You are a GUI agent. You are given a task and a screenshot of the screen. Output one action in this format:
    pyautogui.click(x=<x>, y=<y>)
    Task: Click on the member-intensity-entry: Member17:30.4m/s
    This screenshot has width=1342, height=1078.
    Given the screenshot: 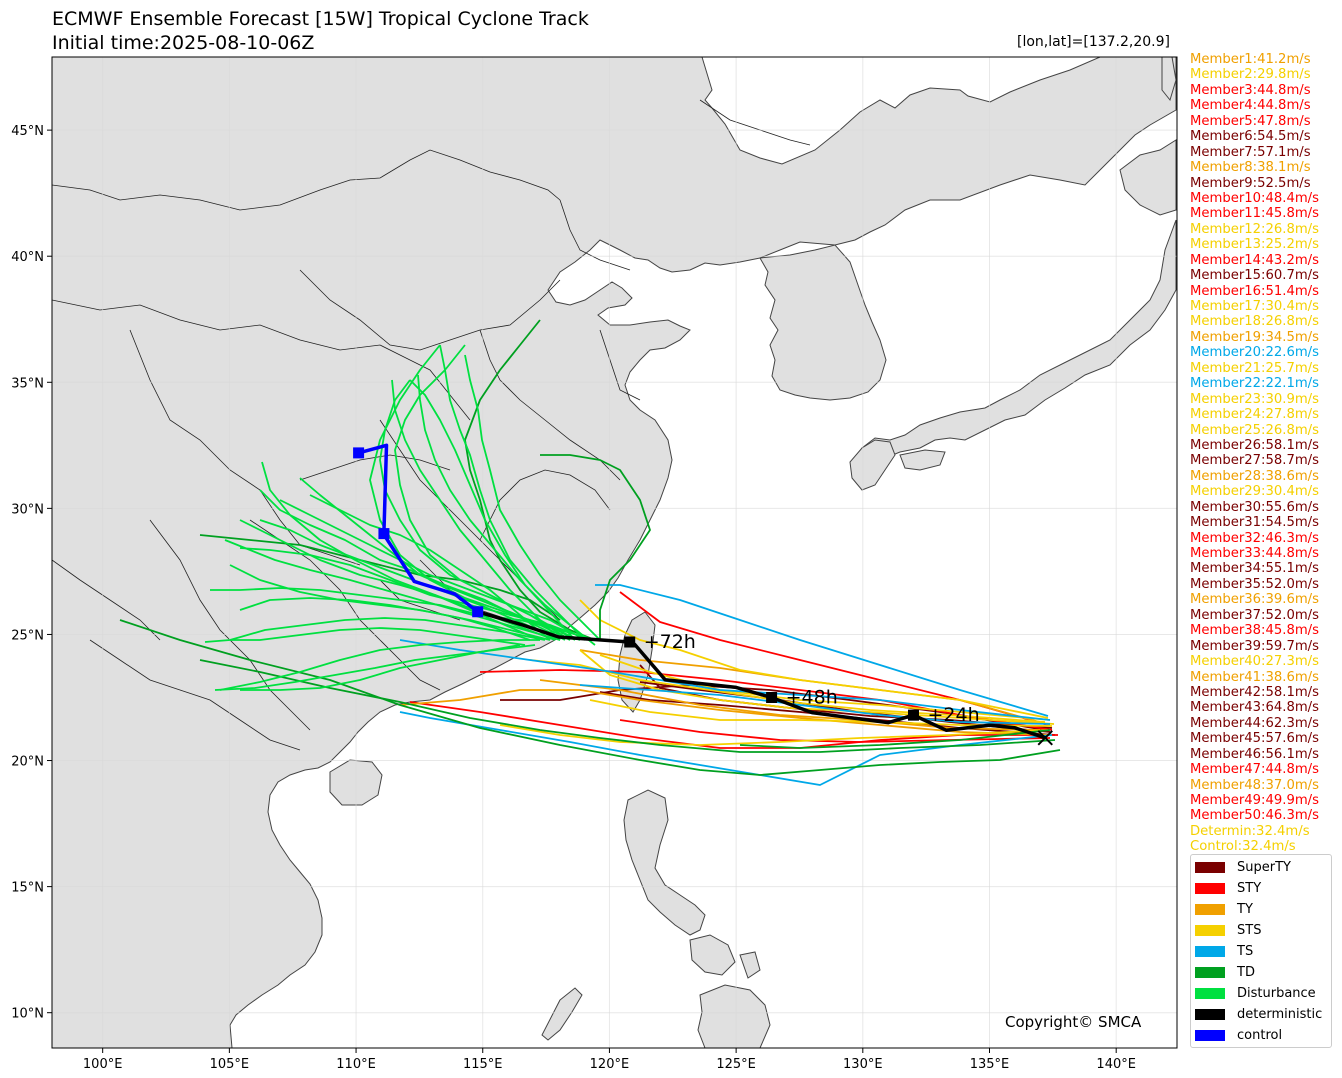 What is the action you would take?
    pyautogui.click(x=1254, y=306)
    